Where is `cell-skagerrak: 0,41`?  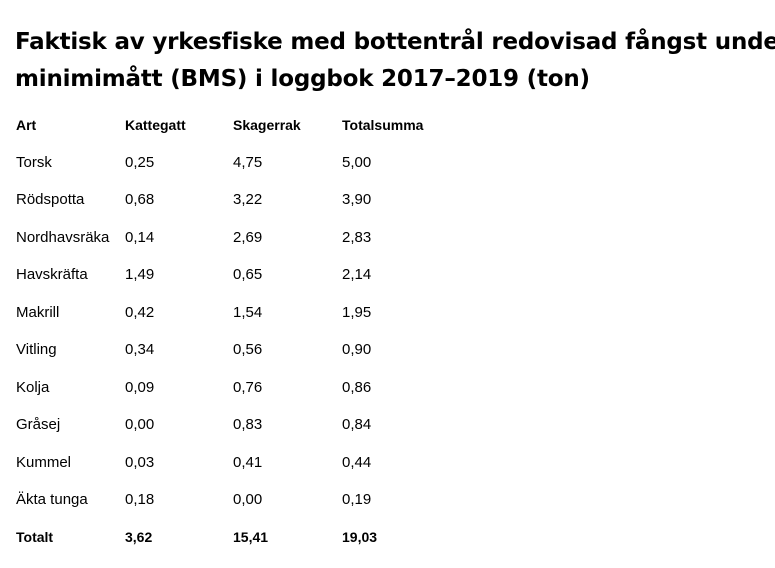
cell-skagerrak: 0,41 is located at coordinates (248, 462).